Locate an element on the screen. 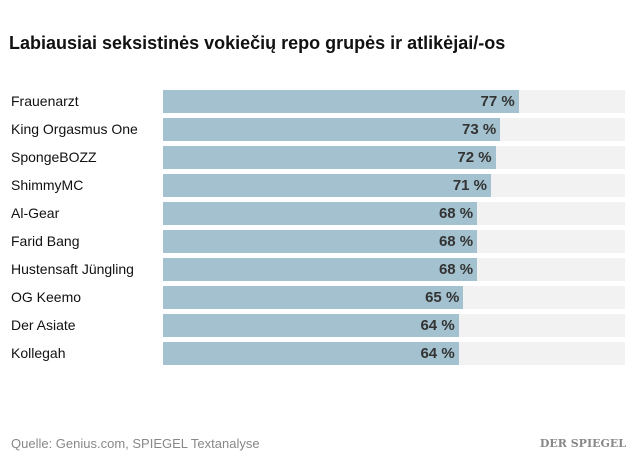 Image resolution: width=637 pixels, height=471 pixels. category-label: Hustensaft Jüngling is located at coordinates (72, 269).